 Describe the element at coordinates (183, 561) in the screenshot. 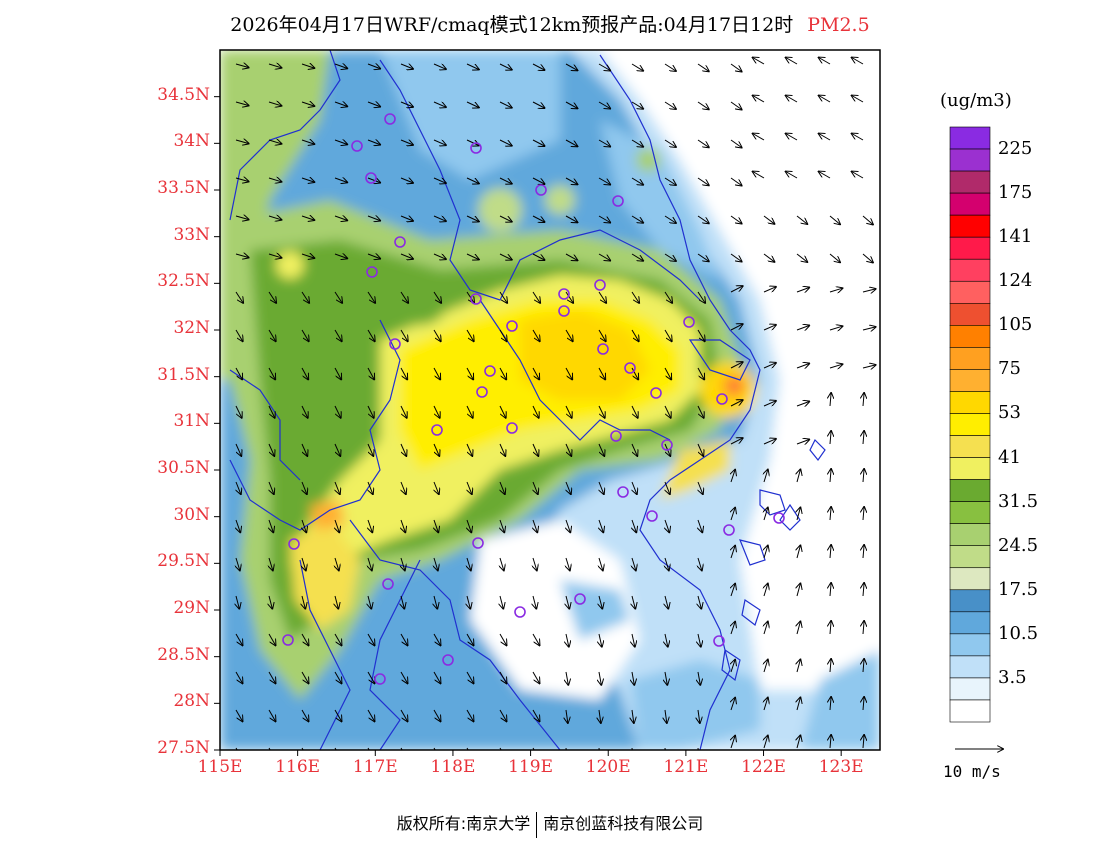

I see `lat-label: 29.5N` at that location.